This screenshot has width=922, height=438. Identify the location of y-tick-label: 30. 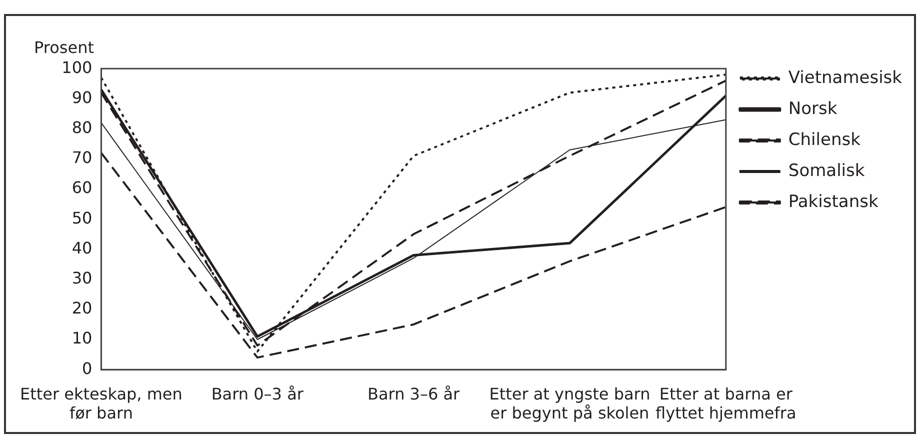
(82, 278).